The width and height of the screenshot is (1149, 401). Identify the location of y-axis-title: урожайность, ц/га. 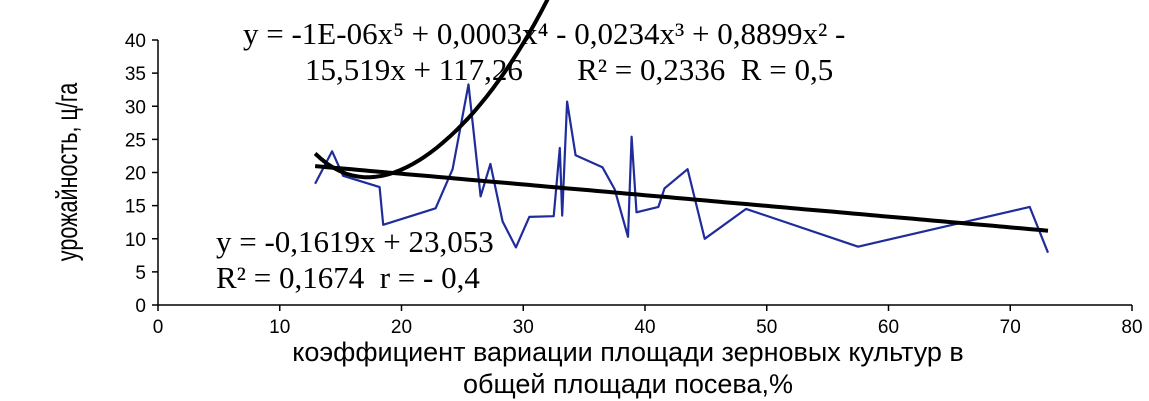
(66, 171).